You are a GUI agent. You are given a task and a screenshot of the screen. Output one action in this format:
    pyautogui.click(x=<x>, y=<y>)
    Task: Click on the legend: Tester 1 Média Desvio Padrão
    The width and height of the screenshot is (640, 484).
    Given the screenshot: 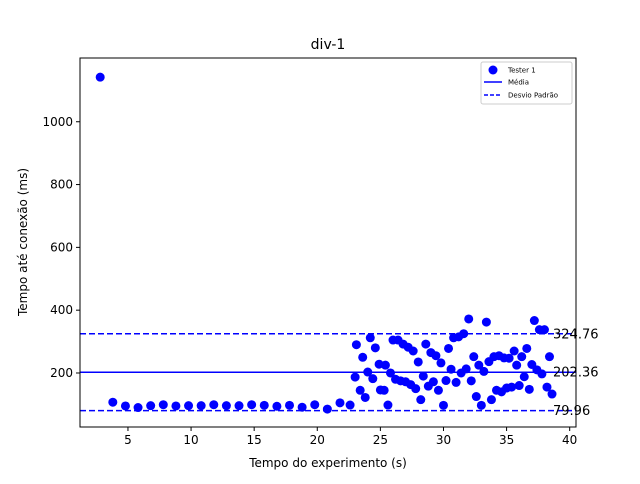 What is the action you would take?
    pyautogui.click(x=526, y=83)
    